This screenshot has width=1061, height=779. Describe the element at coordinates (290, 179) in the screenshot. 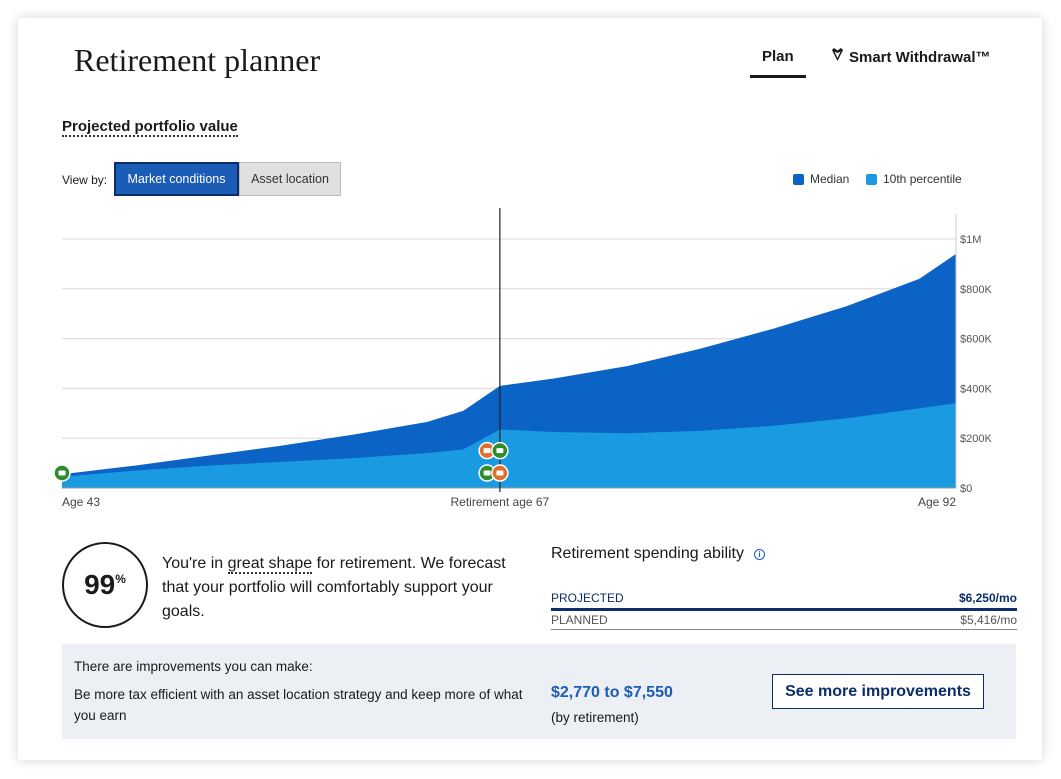

I see `view-asset-location-button: Asset location` at that location.